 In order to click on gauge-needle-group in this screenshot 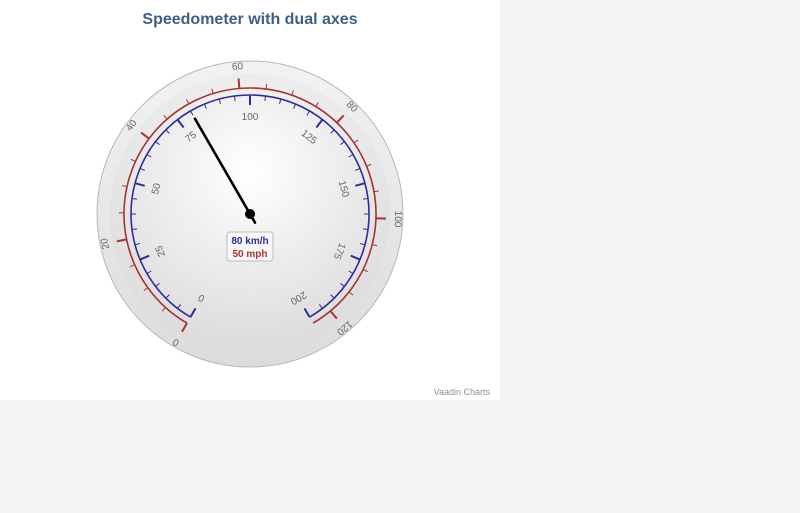, I will do `click(225, 170)`.